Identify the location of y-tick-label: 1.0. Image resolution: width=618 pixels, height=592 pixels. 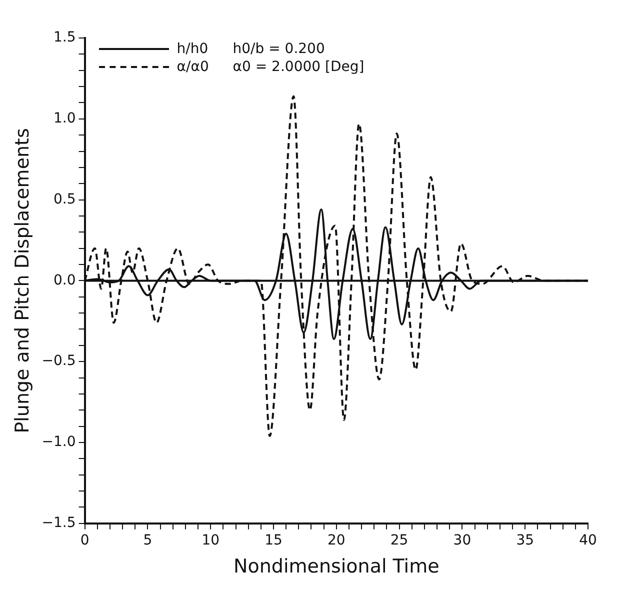
(65, 118).